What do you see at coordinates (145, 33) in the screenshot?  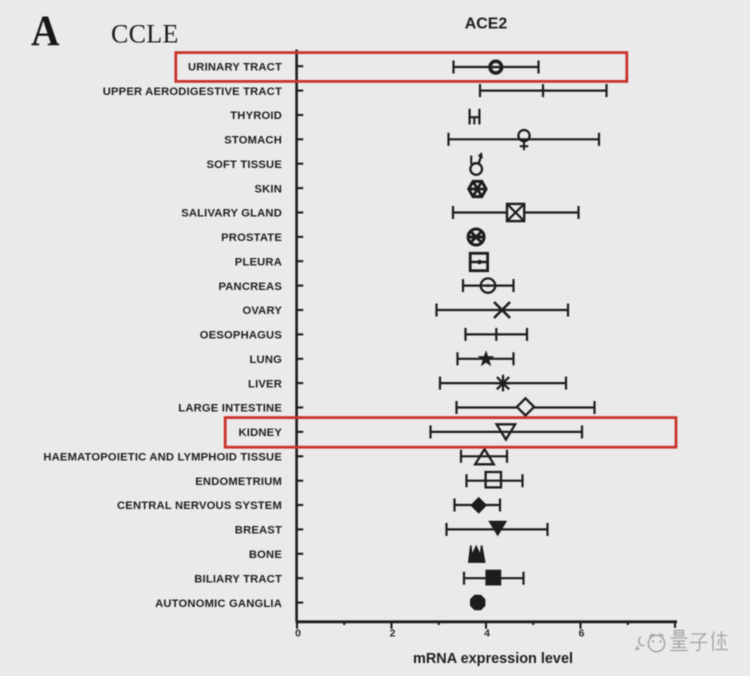 I see `svg-text: CCLE` at bounding box center [145, 33].